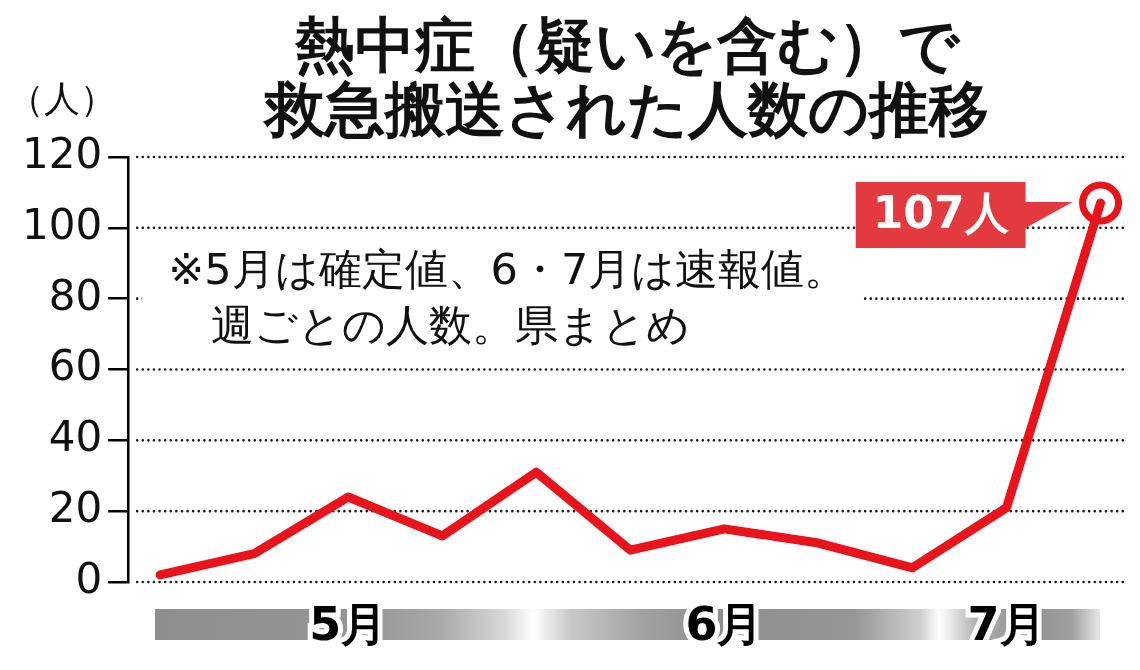 The height and width of the screenshot is (670, 1140). I want to click on y-tick-label: 0, so click(89, 578).